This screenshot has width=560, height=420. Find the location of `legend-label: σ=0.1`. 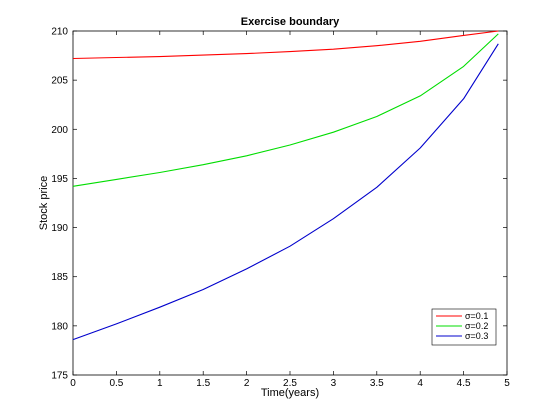

legend-label: σ=0.1 is located at coordinates (476, 316).